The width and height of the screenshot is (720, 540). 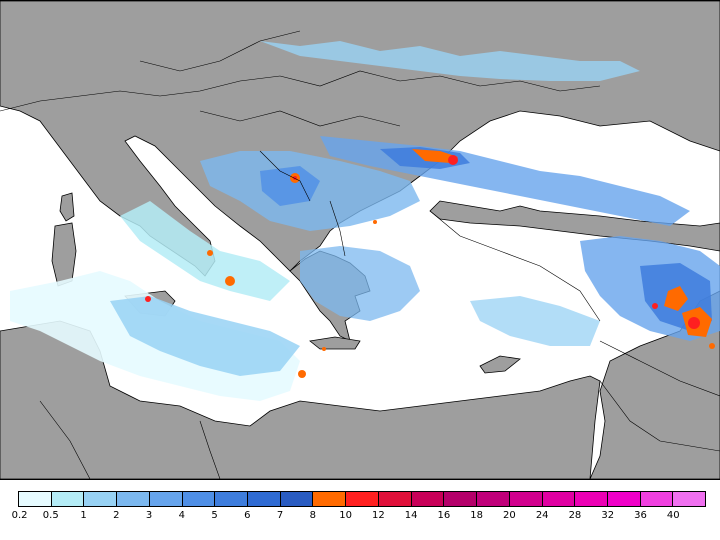 I want to click on colorbar-label: 18, so click(x=477, y=515).